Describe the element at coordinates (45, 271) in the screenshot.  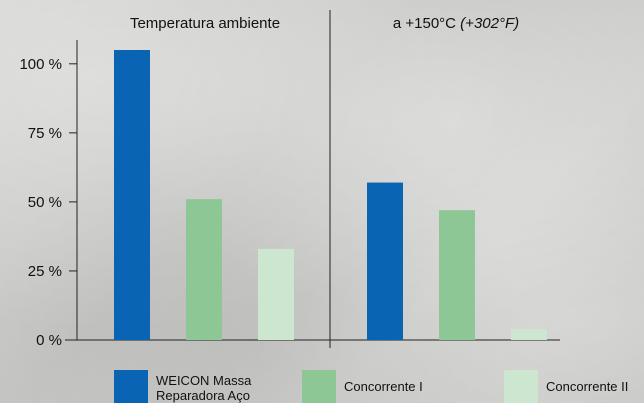
I see `y-tick-label: 25 %` at that location.